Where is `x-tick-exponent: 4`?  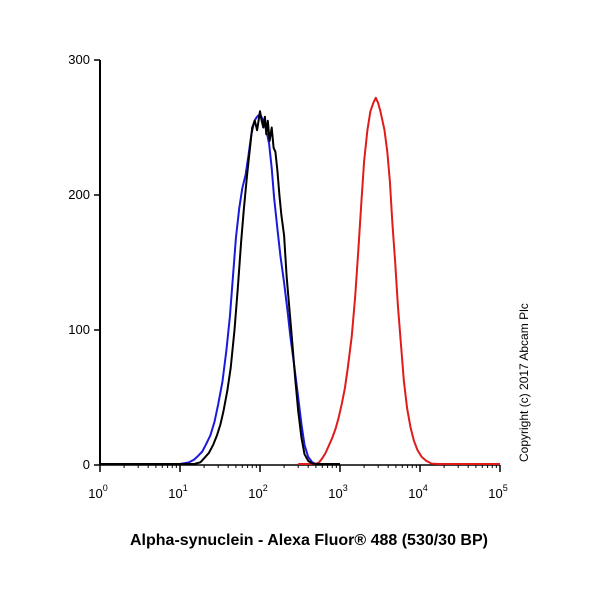 x-tick-exponent: 4 is located at coordinates (425, 488).